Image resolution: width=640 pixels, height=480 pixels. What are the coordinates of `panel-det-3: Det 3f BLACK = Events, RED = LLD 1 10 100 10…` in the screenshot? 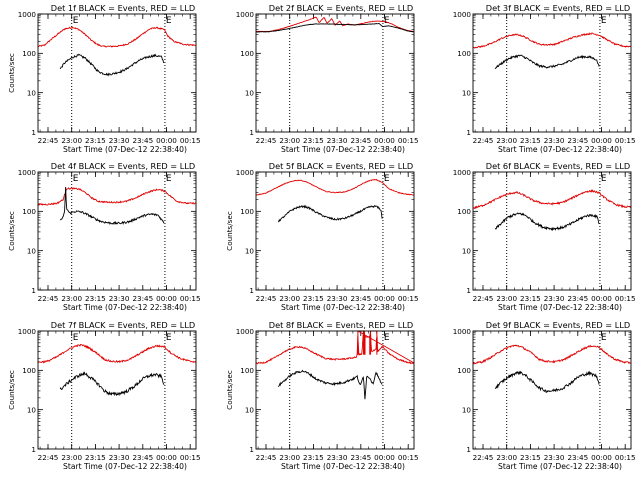 It's located at (544, 78).